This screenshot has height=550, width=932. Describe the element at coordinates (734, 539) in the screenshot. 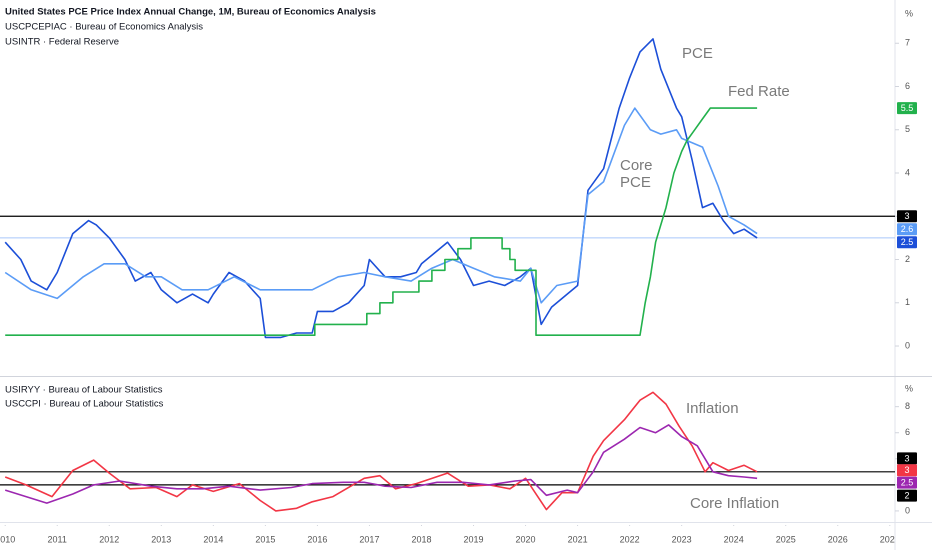

I see `x-tick-label: 2024` at that location.